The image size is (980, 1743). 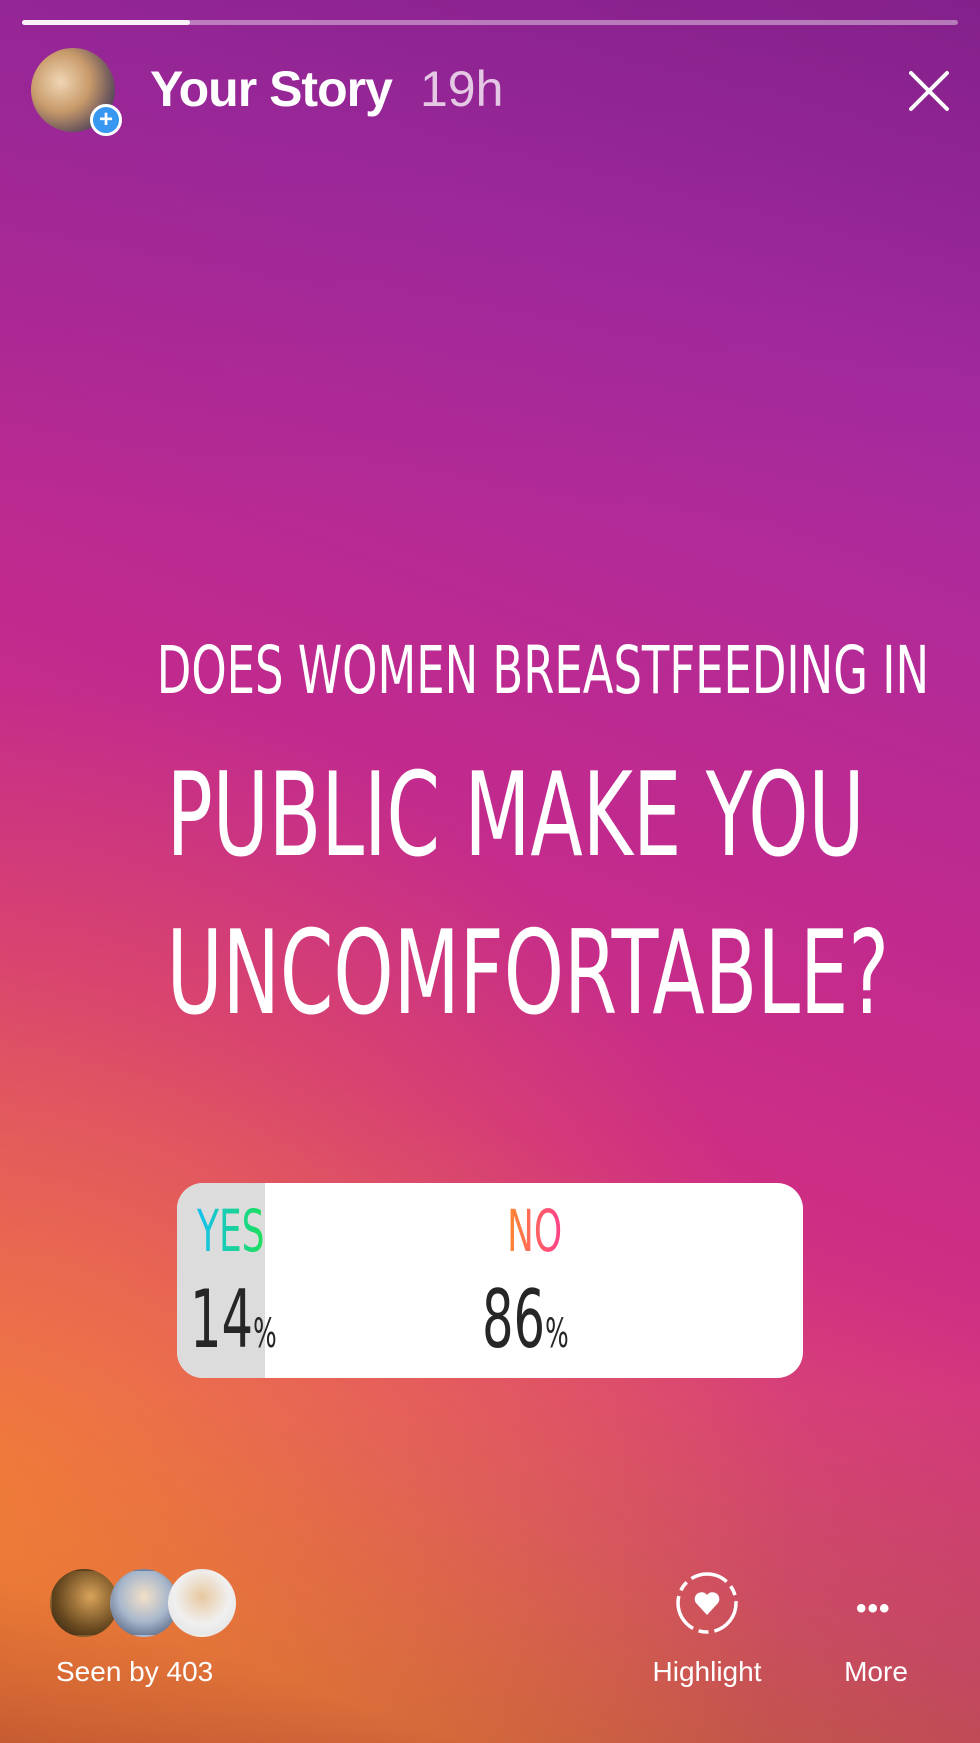 I want to click on question-line-2: PUBLIC MAKE YOU, so click(x=515, y=815).